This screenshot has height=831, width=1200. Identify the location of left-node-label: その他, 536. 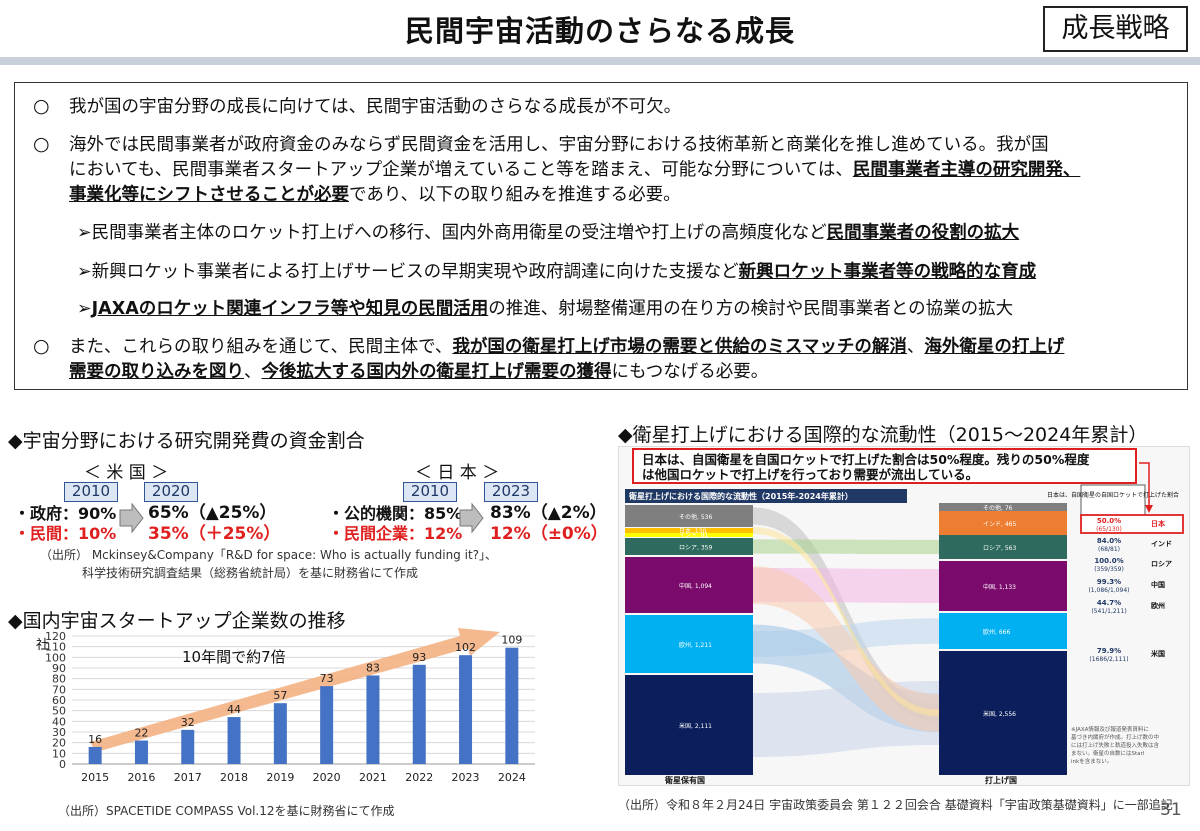
(695, 517).